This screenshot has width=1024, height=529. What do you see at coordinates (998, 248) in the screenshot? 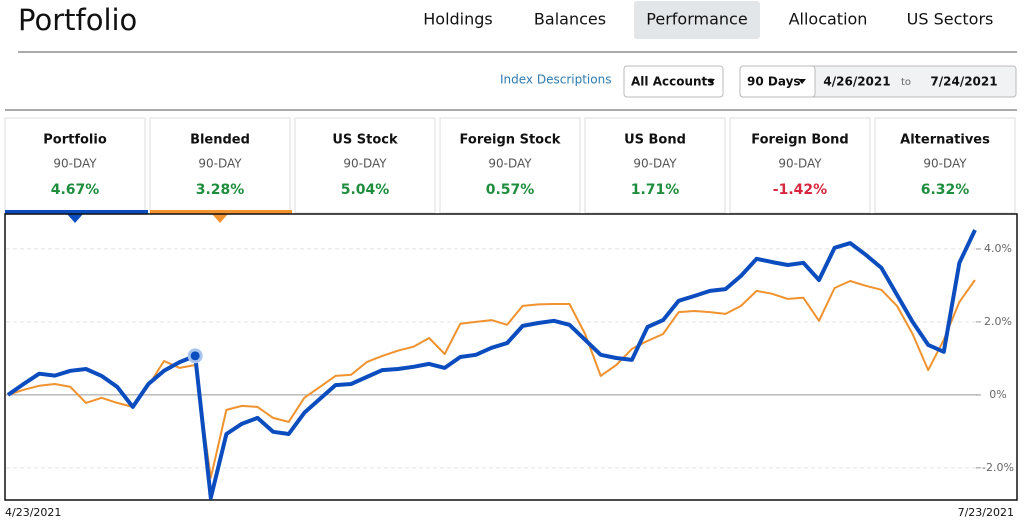
I see `y-tick-label: 4.0%` at bounding box center [998, 248].